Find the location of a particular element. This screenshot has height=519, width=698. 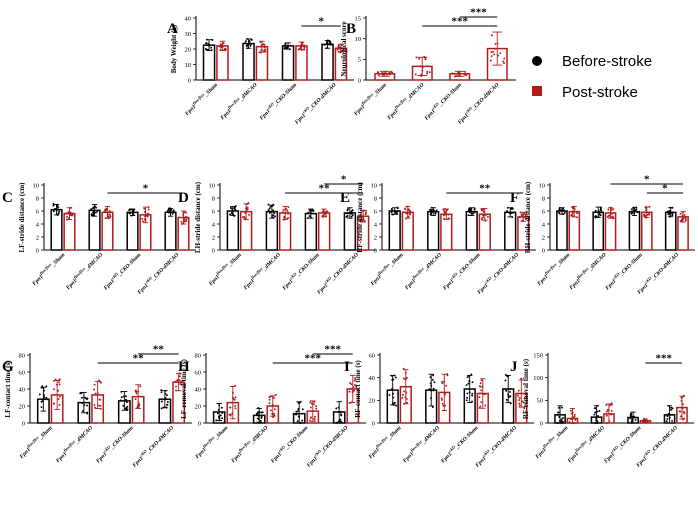

y-axis-label: Body Weight (g) is located at coordinates (174, 48).